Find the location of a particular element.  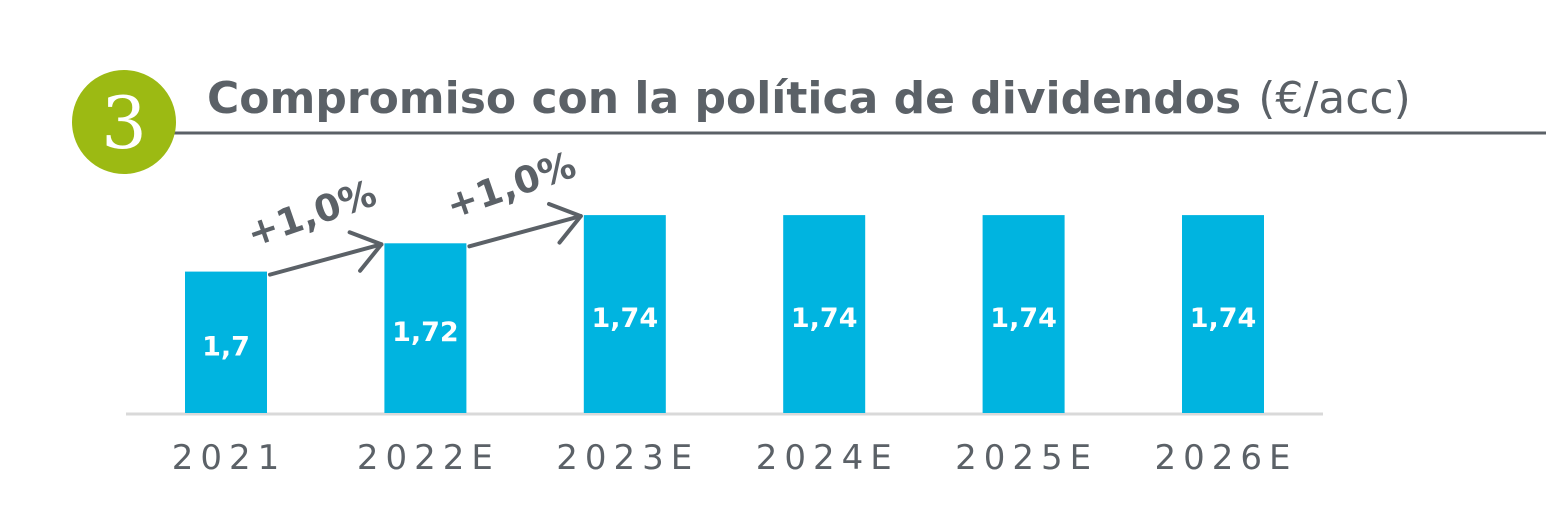

growth-label-2: +1,0% is located at coordinates (511, 185).